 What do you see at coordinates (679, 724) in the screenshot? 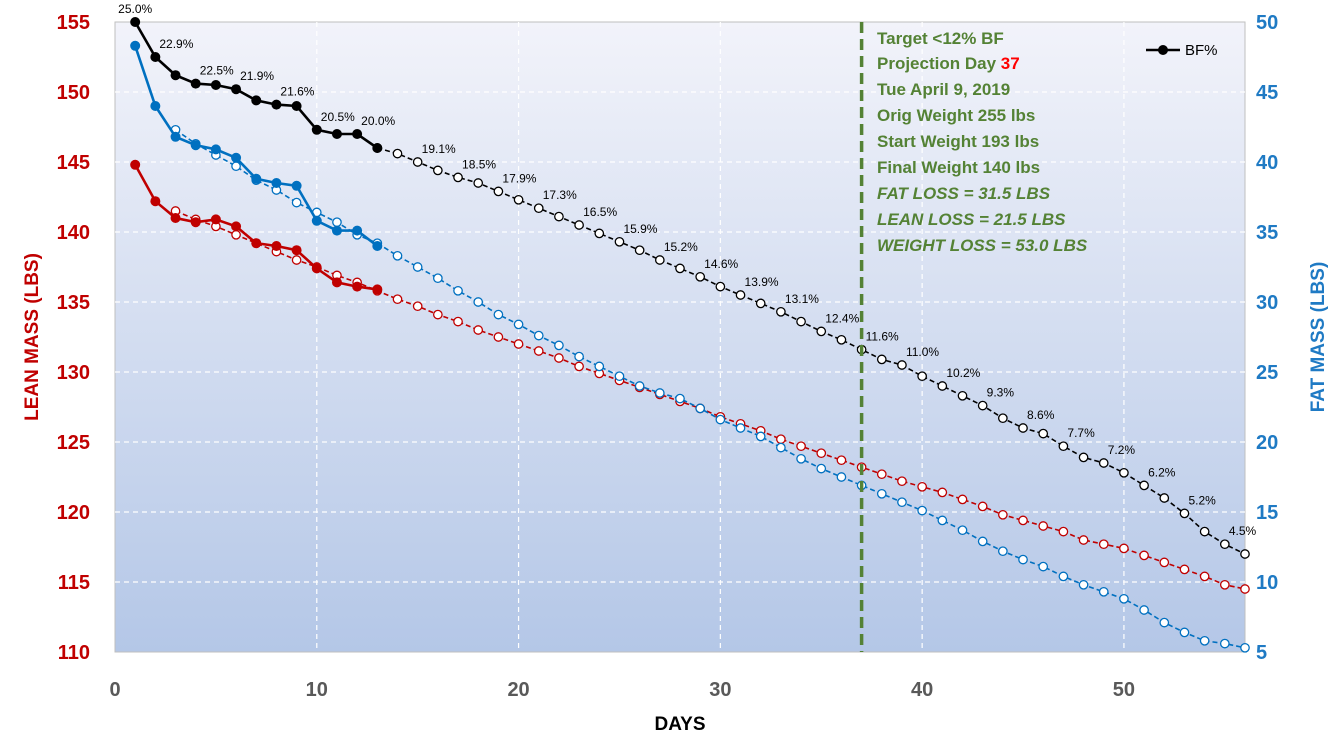
I see `x-axis-title: DAYS` at bounding box center [679, 724].